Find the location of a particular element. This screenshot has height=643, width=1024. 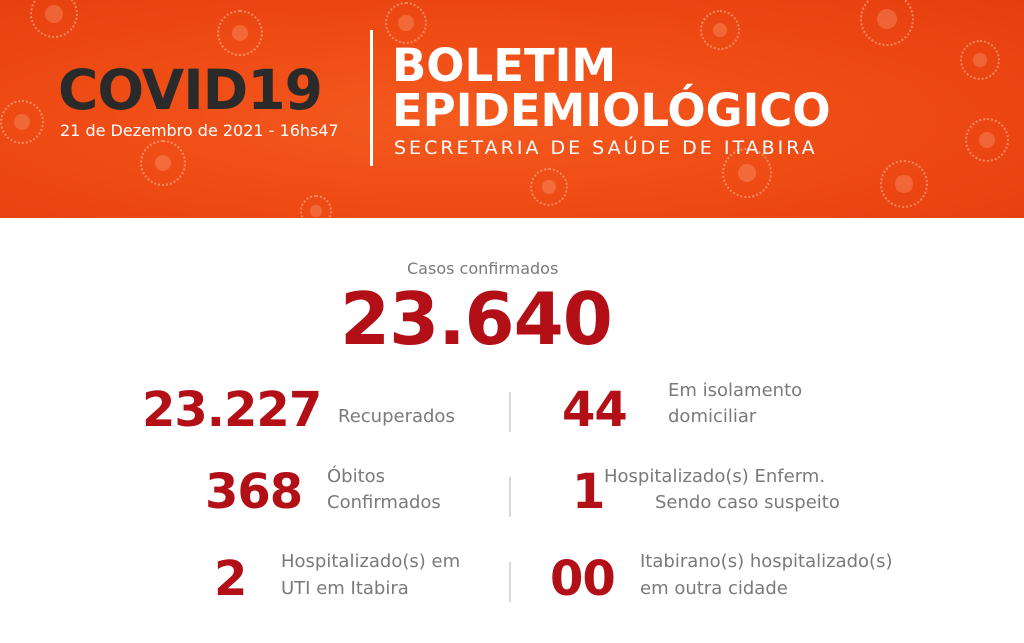

hospitalized-ward-label-line2: Sendo caso suspeito is located at coordinates (747, 502).